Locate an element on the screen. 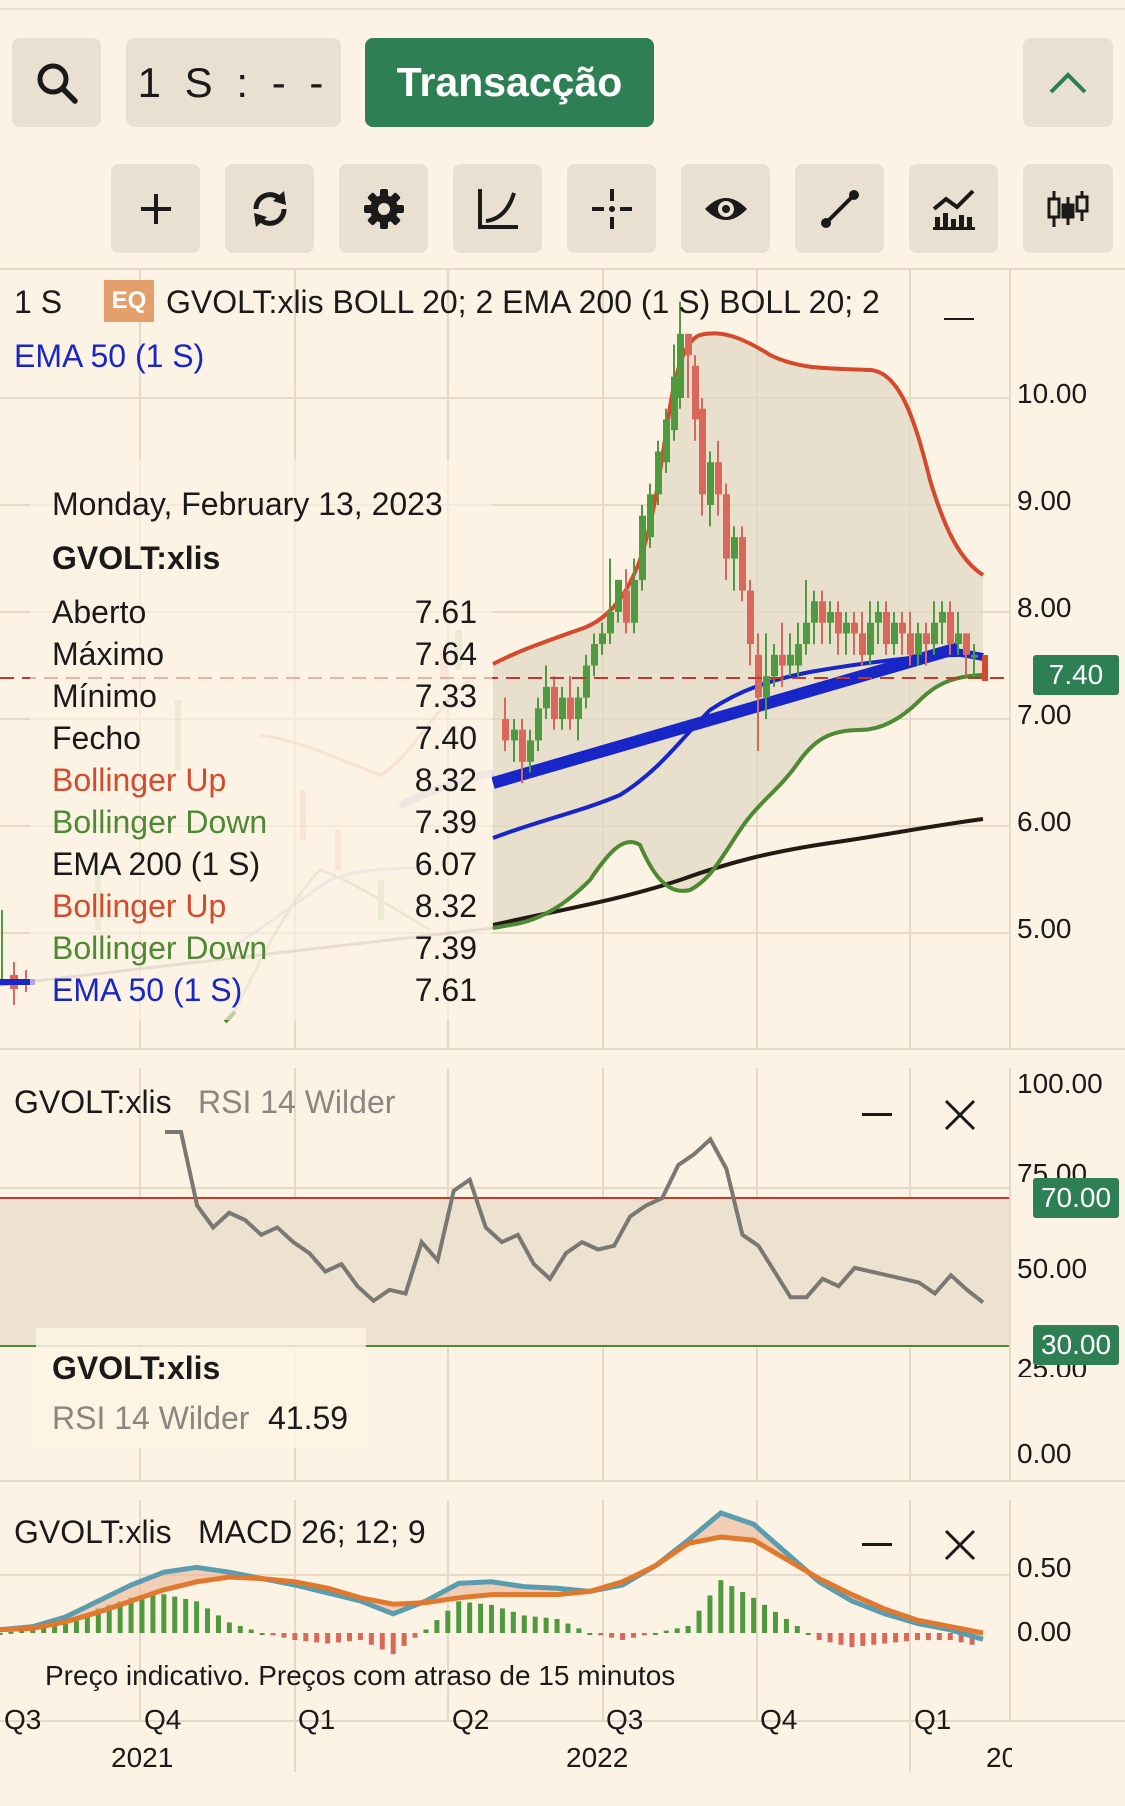 This screenshot has height=1806, width=1125. rsi-close-icon is located at coordinates (960, 1115).